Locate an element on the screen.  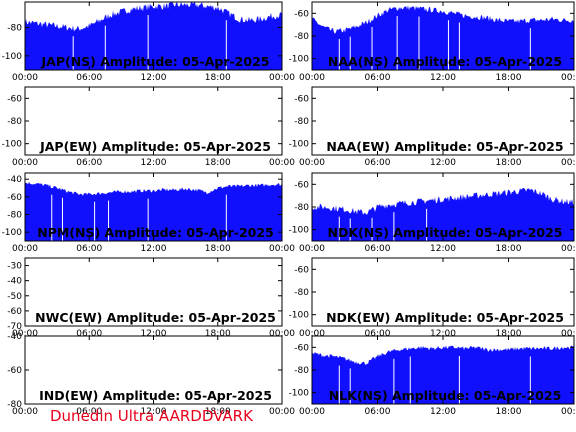
y-tick-label: -30 is located at coordinates (14, 267).